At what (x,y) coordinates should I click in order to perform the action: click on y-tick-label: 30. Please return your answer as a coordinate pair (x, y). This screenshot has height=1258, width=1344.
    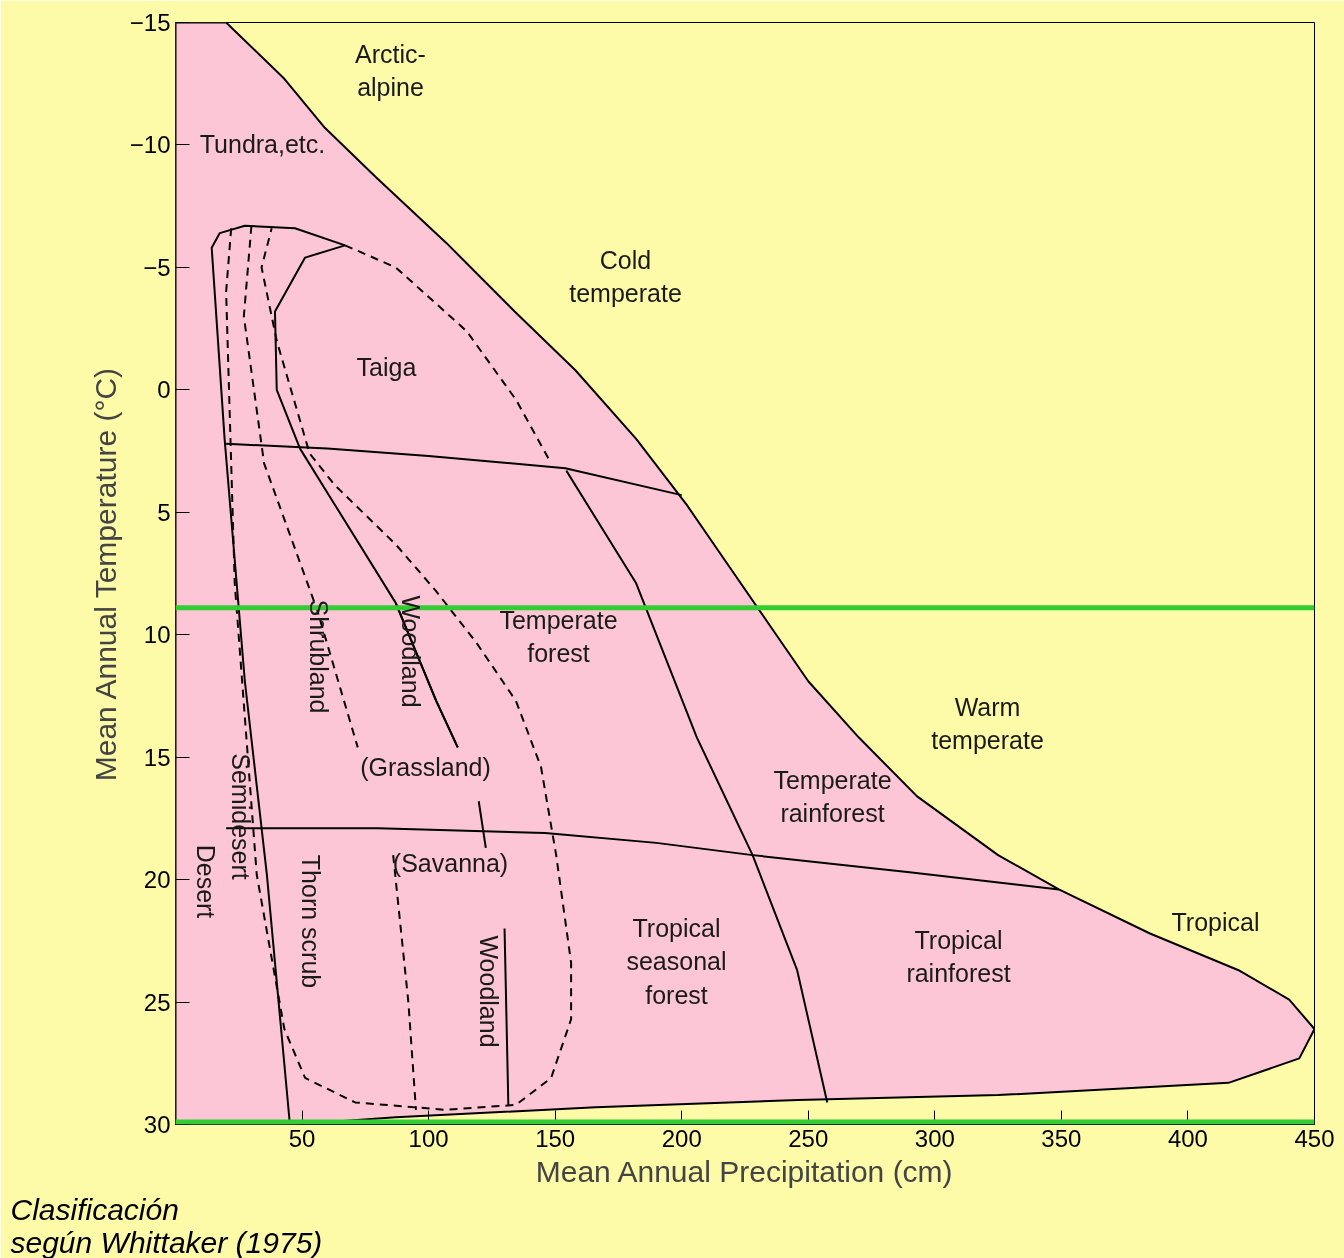
    Looking at the image, I should click on (157, 1124).